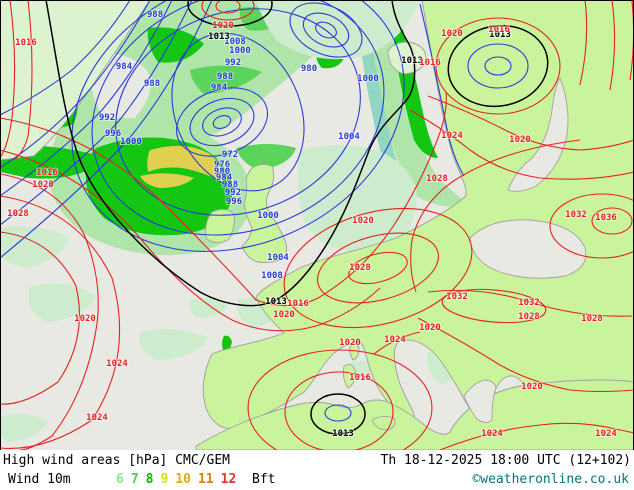 This screenshot has width=634, height=490. Describe the element at coordinates (149, 479) in the screenshot. I see `bft-value-8: 8` at that location.